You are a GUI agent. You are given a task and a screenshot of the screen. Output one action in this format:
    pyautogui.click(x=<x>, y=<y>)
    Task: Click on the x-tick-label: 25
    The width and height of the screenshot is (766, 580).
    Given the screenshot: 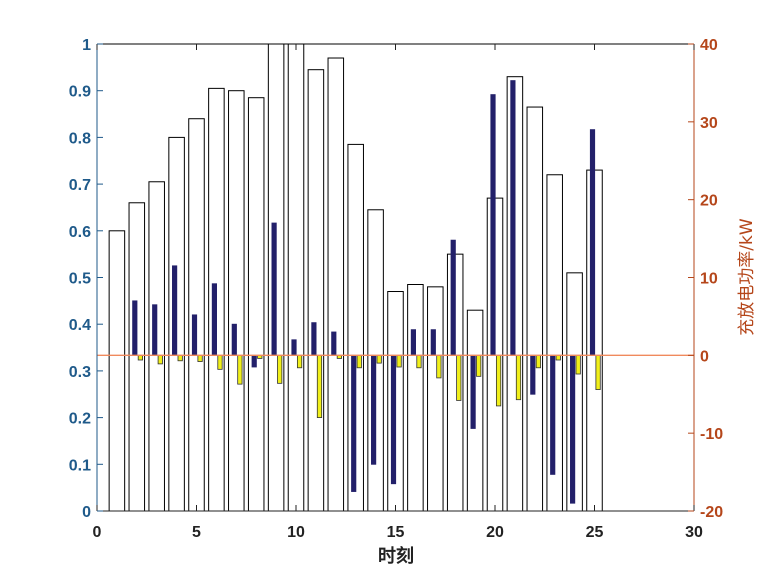 What is the action you would take?
    pyautogui.click(x=595, y=532)
    